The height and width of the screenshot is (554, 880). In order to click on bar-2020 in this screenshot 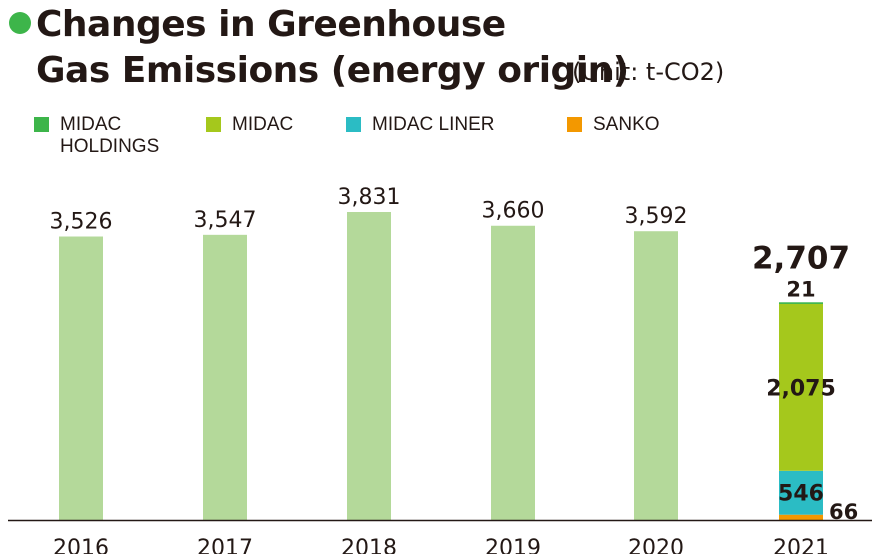, I will do `click(656, 375)`.